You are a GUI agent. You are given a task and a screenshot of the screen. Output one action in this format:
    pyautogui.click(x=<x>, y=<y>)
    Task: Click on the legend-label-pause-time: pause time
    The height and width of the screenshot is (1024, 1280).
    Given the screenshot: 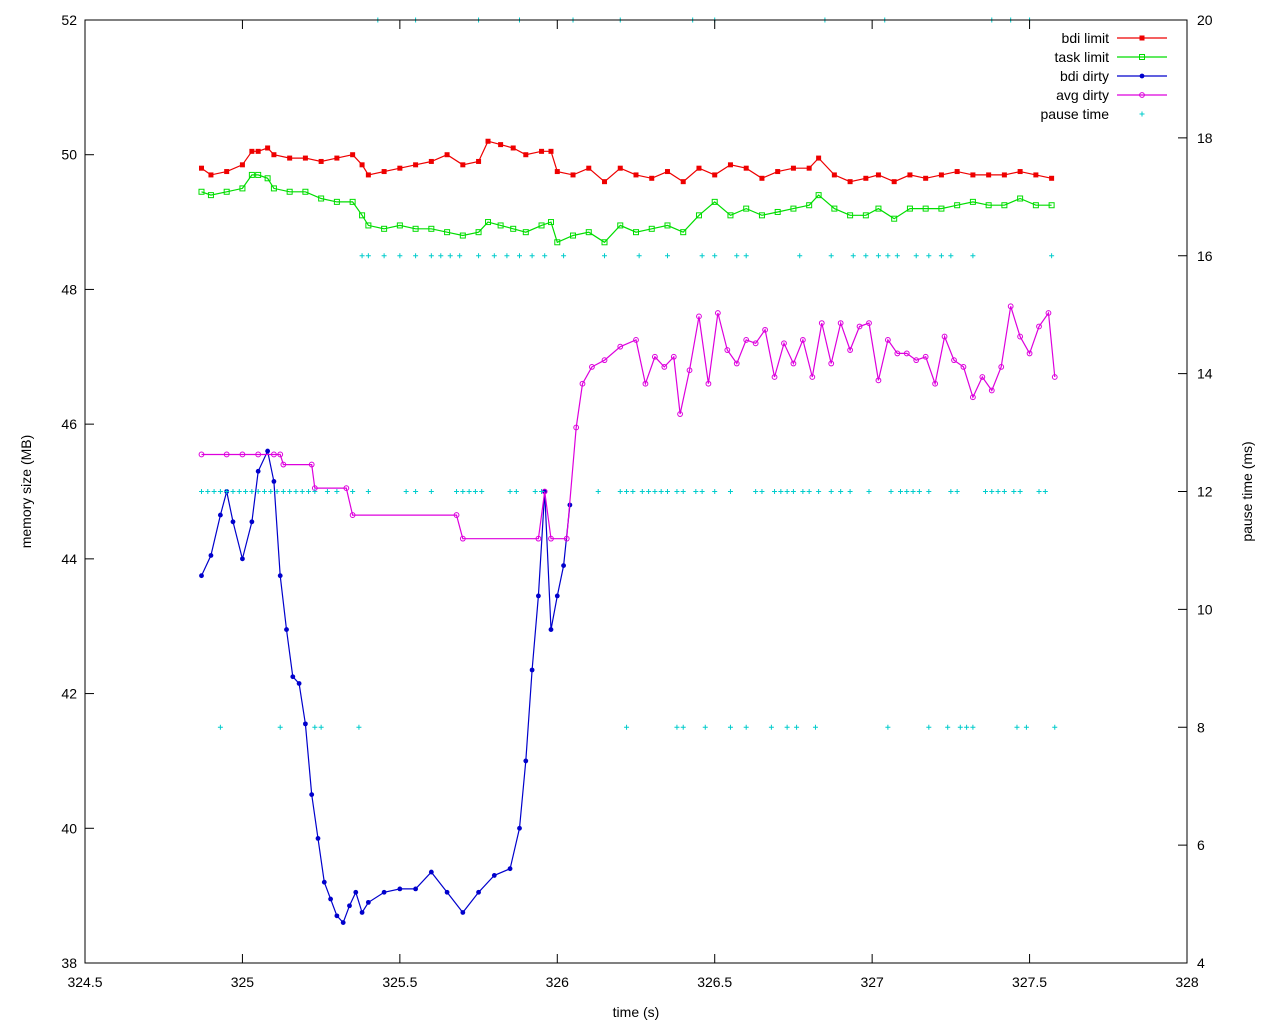 What is the action you would take?
    pyautogui.click(x=1075, y=114)
    